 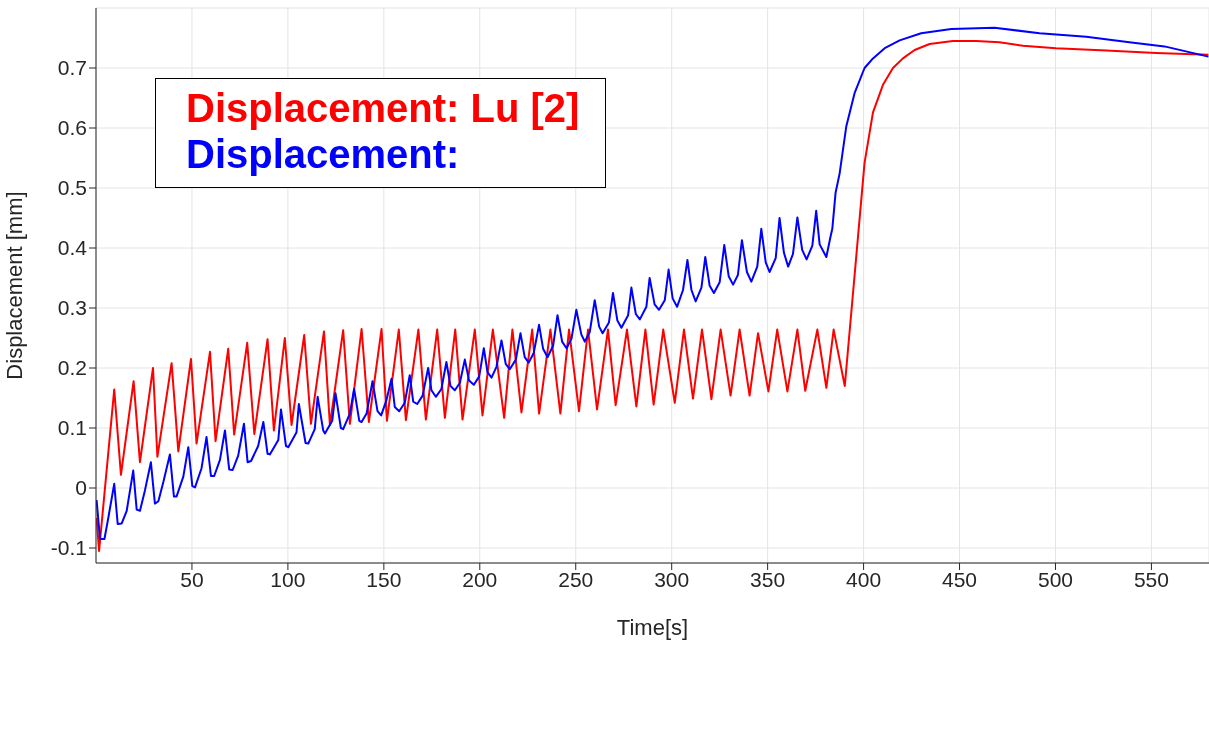 What do you see at coordinates (1151, 579) in the screenshot?
I see `x-tick-label: 550` at bounding box center [1151, 579].